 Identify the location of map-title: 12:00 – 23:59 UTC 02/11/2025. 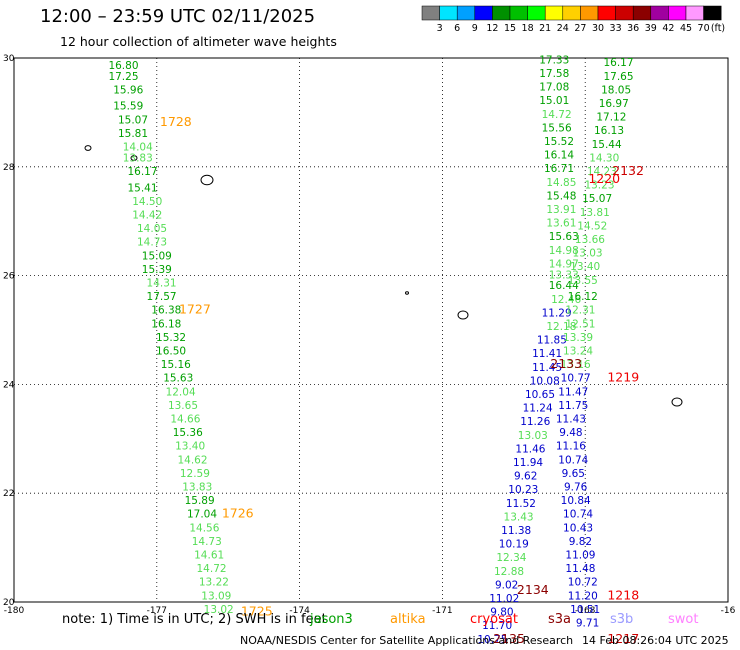
(178, 16).